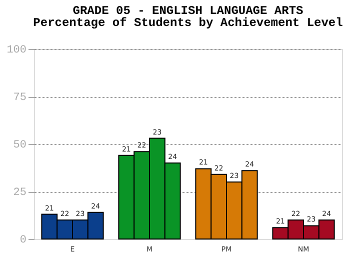  Describe the element at coordinates (19, 98) in the screenshot. I see `y-tick-label: 75` at that location.